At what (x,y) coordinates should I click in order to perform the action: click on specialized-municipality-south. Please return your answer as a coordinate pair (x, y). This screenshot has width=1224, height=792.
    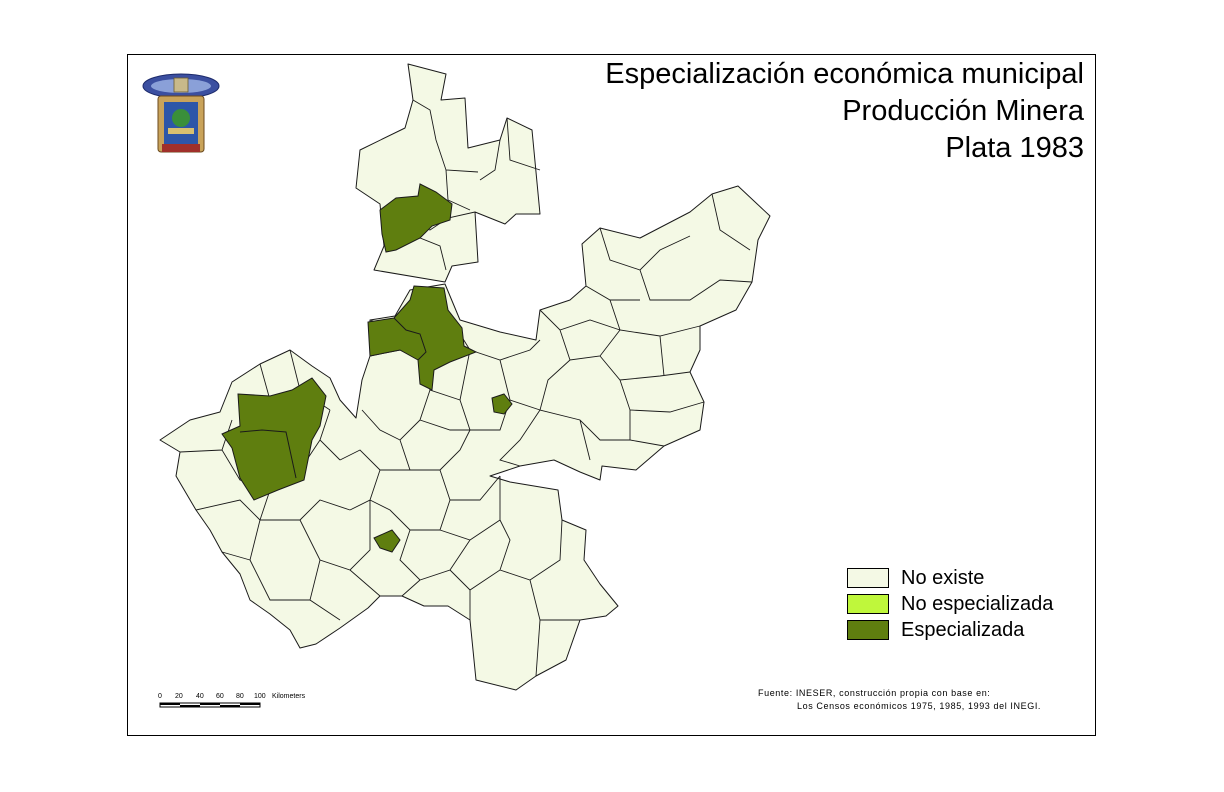
    Looking at the image, I should click on (387, 541).